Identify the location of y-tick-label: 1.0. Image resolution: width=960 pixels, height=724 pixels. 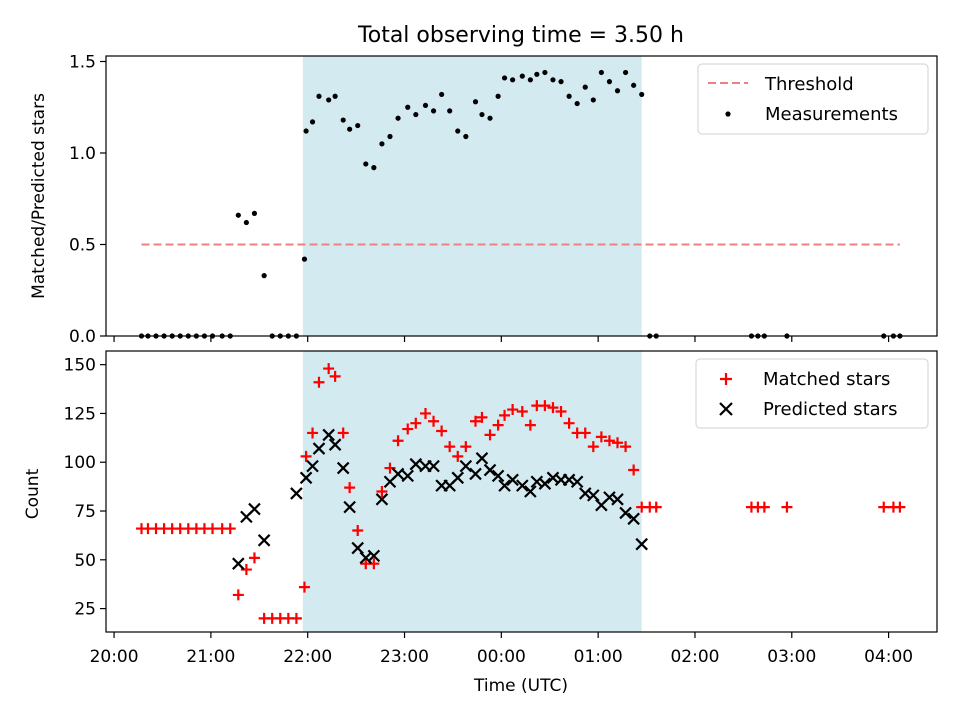
(82, 154).